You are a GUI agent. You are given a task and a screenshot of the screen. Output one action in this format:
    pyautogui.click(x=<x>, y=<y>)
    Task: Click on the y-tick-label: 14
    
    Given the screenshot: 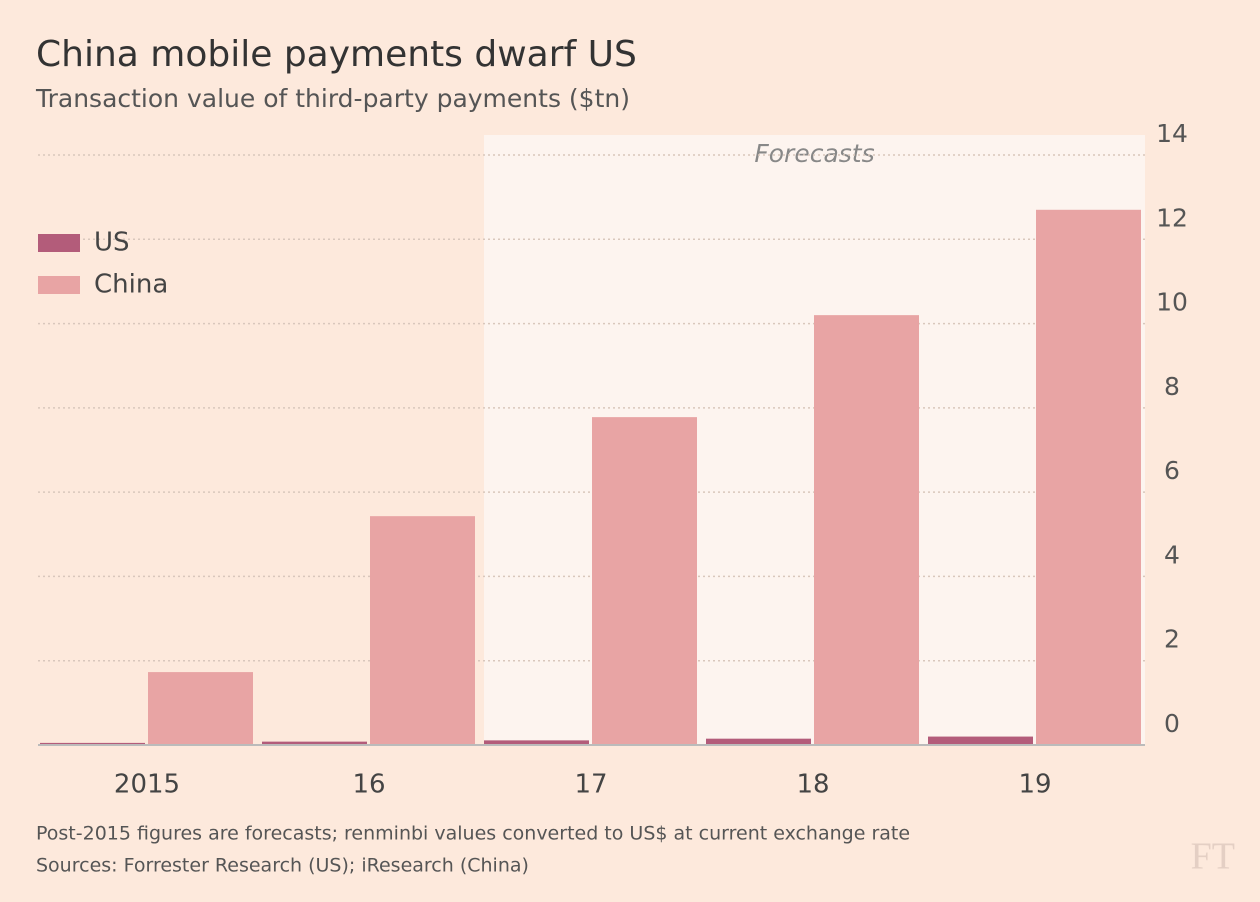 What is the action you would take?
    pyautogui.click(x=1172, y=133)
    